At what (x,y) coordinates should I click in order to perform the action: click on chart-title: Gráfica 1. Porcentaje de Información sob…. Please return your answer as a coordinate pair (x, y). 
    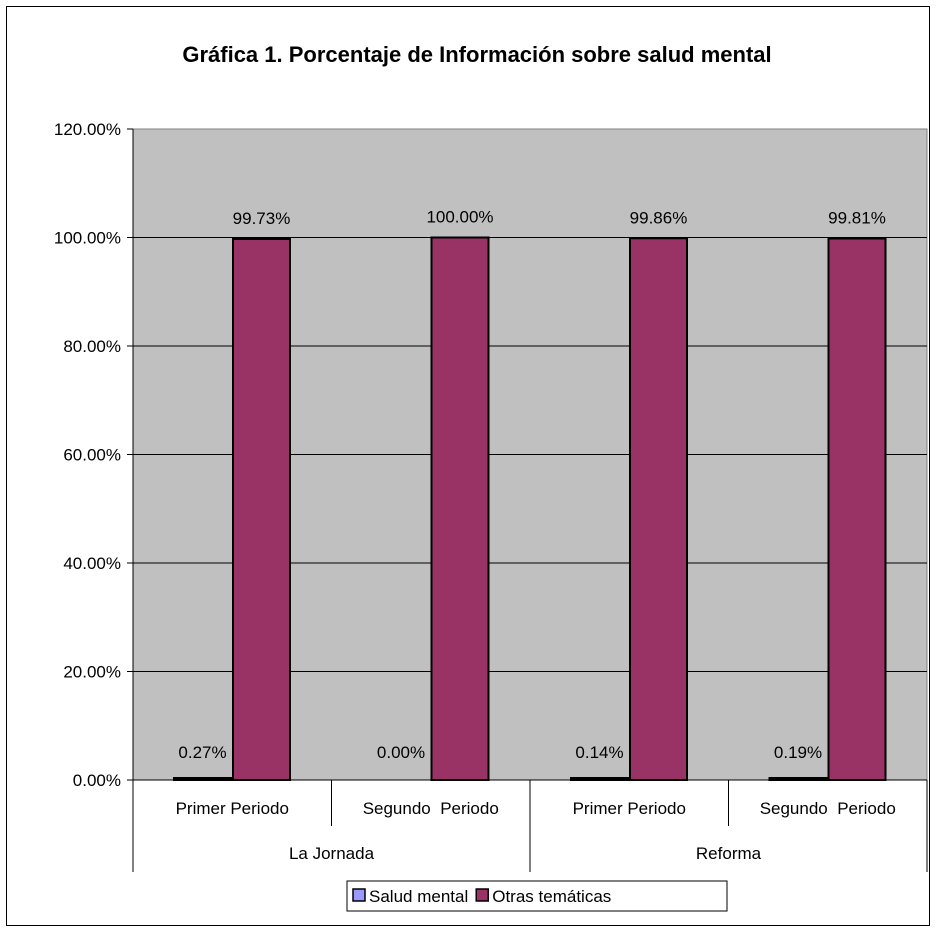
    Looking at the image, I should click on (476, 54).